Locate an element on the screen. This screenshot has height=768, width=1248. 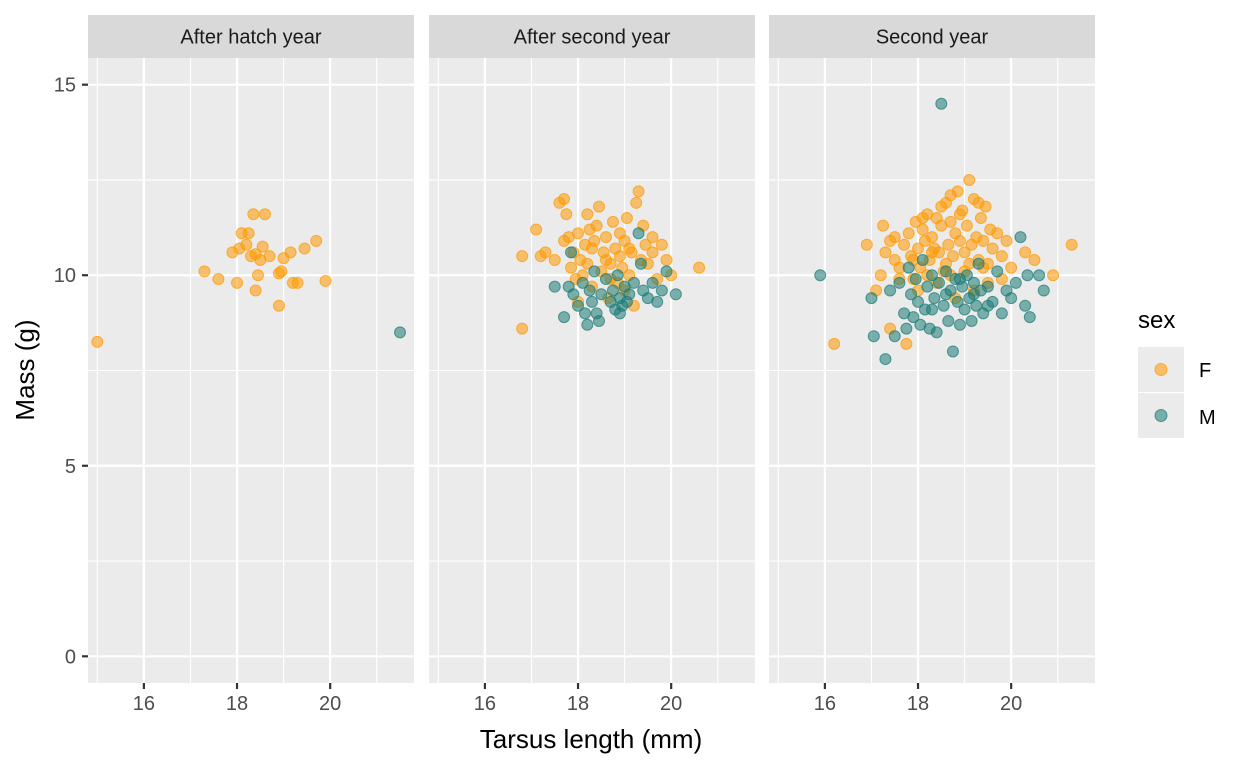
legend: sex F M is located at coordinates (1177, 372).